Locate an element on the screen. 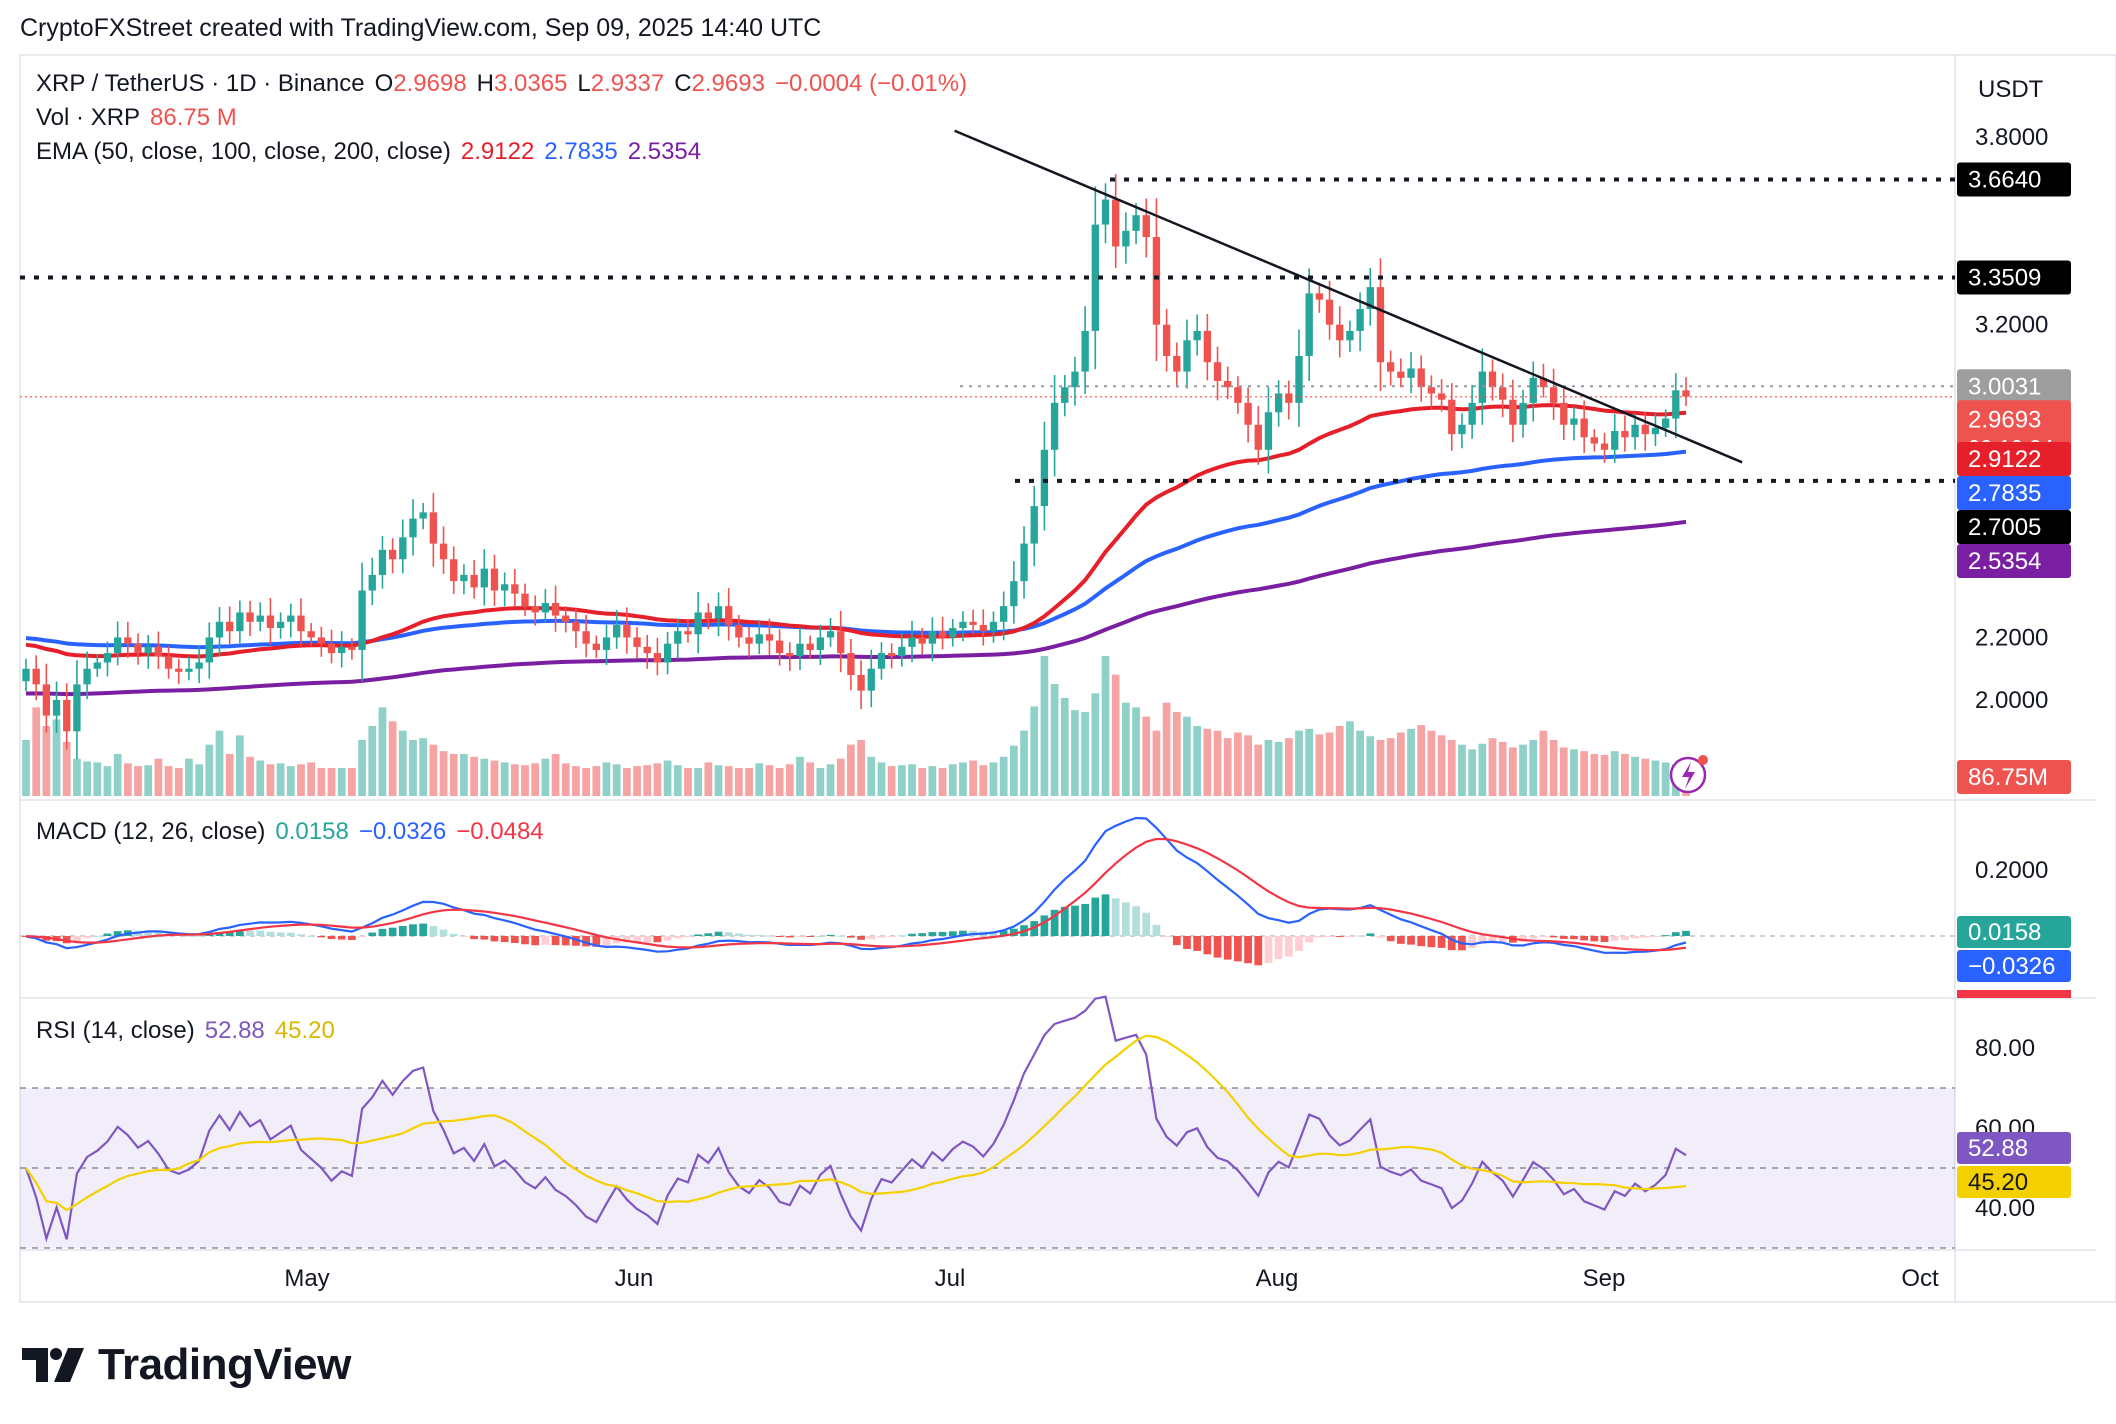  rsi-ma-tag-bg is located at coordinates (2014, 1182).